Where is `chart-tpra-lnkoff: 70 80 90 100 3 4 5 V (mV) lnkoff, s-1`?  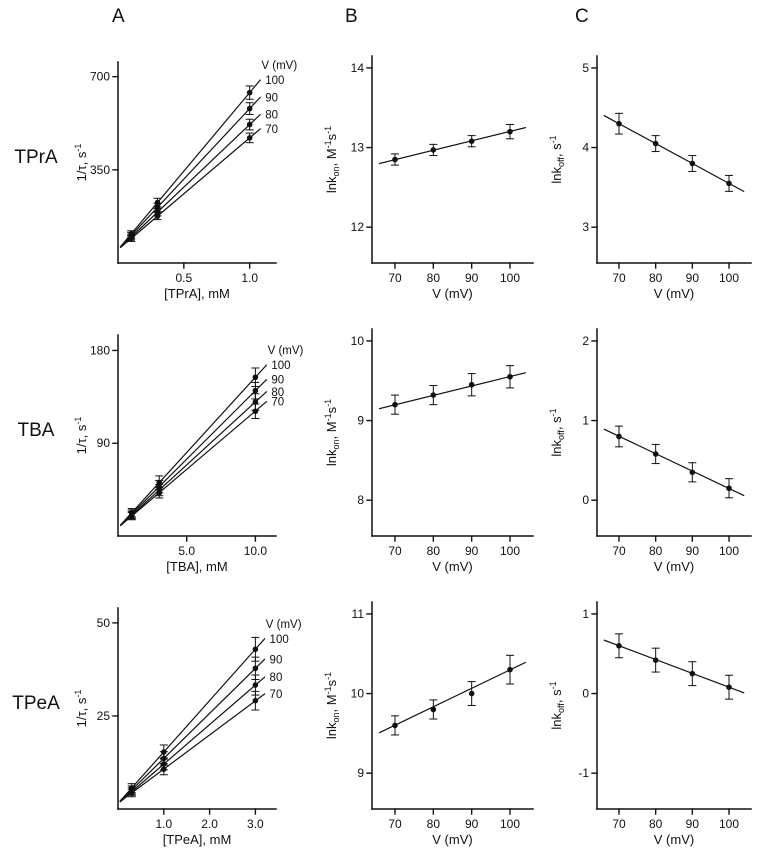
chart-tpra-lnkoff: 70 80 90 100 3 4 5 V (mV) lnkoff, s-1 is located at coordinates (650, 178).